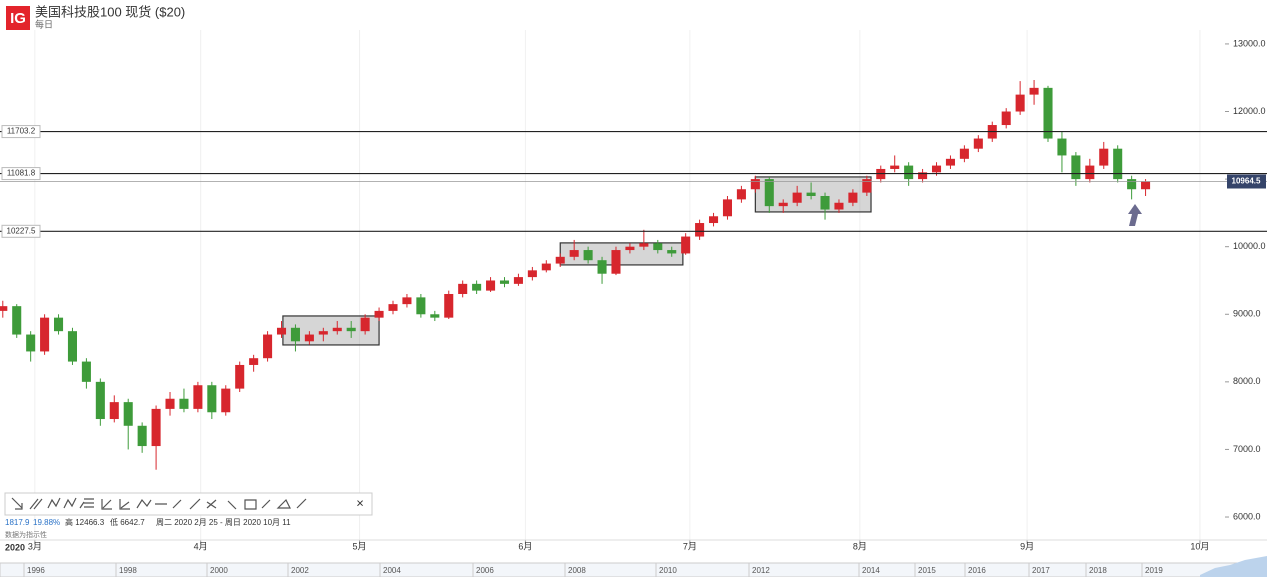 Image resolution: width=1267 pixels, height=577 pixels. What do you see at coordinates (1135, 215) in the screenshot?
I see `arrow` at bounding box center [1135, 215].